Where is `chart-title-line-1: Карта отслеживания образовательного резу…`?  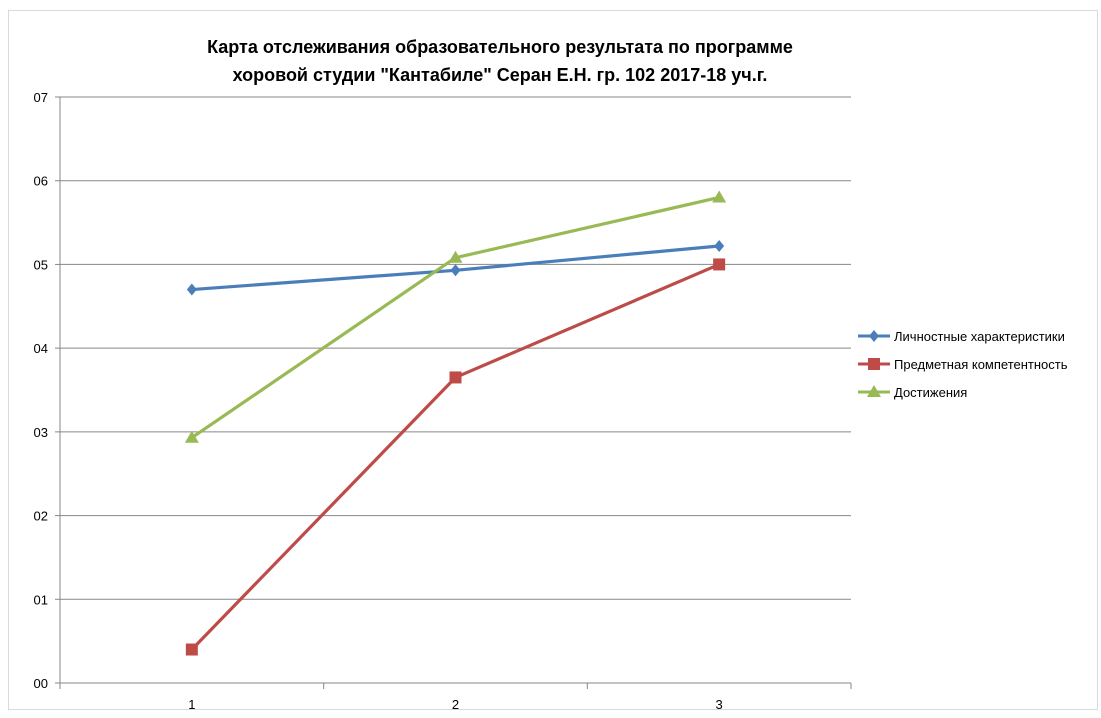 chart-title-line-1: Карта отслеживания образовательного резу… is located at coordinates (500, 47).